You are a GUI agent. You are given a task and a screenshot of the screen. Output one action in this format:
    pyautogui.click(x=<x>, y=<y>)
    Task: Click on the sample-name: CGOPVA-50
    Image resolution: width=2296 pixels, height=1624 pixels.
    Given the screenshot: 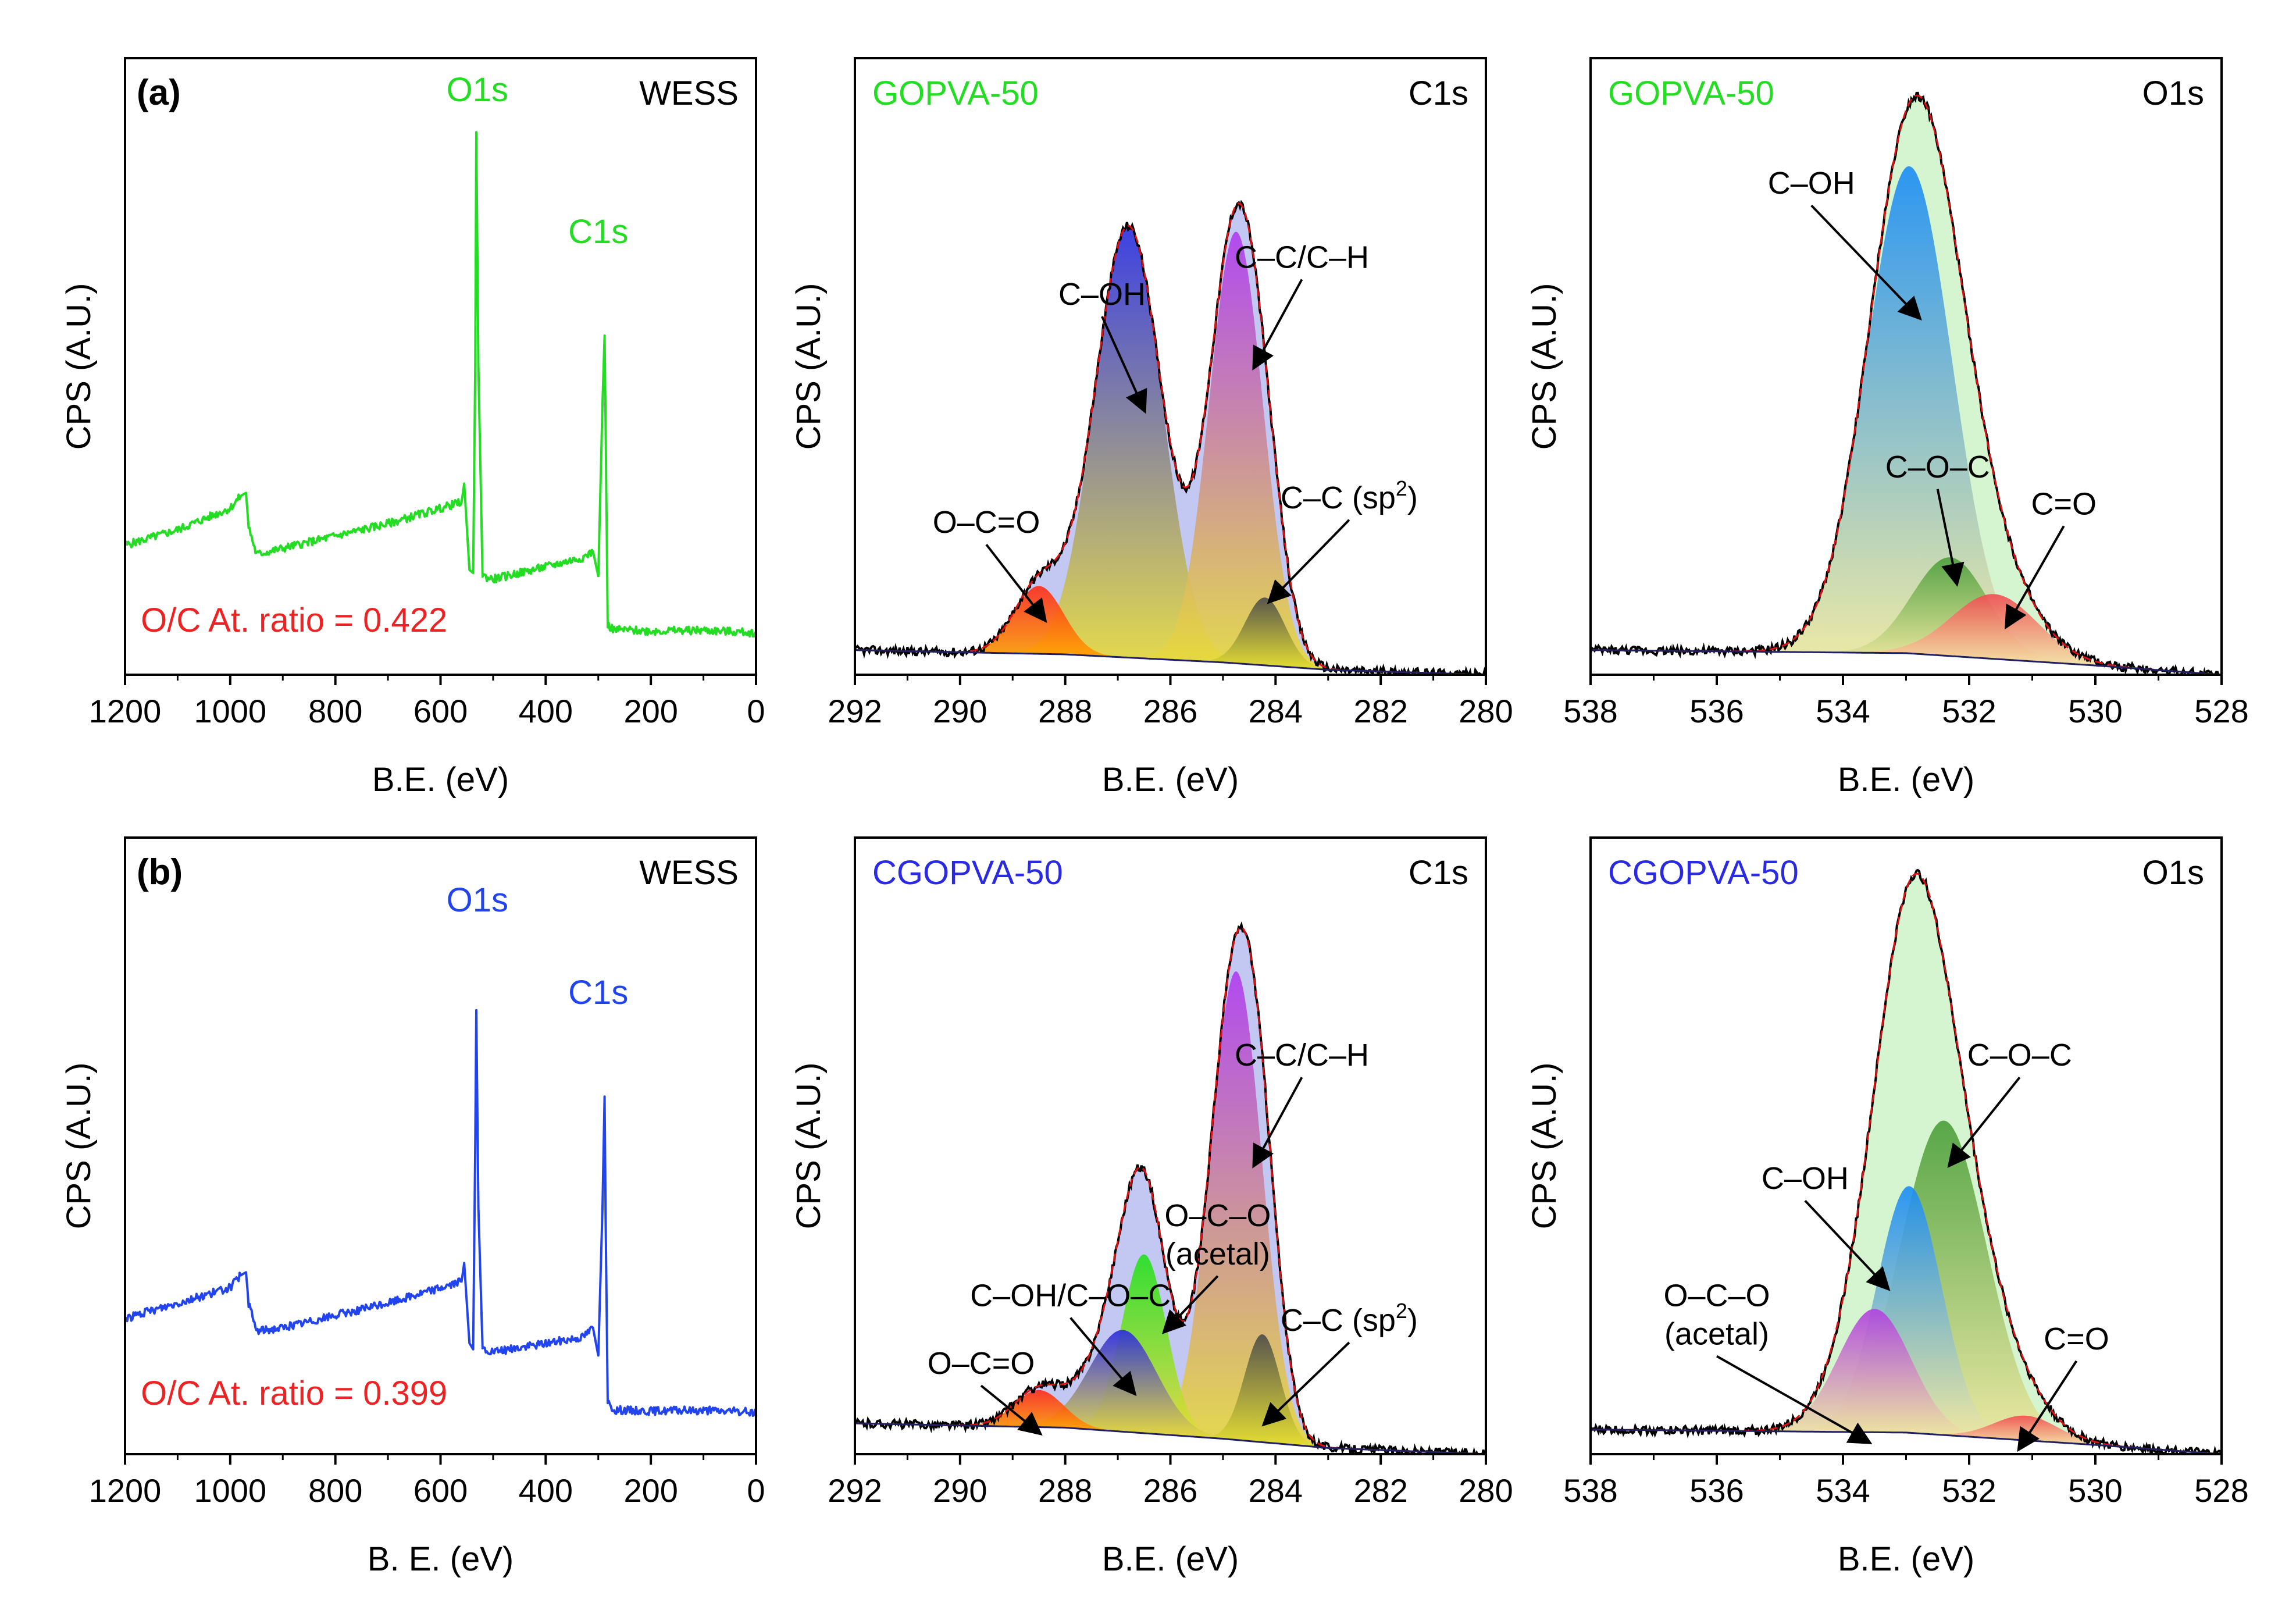 What is the action you would take?
    pyautogui.click(x=1703, y=873)
    